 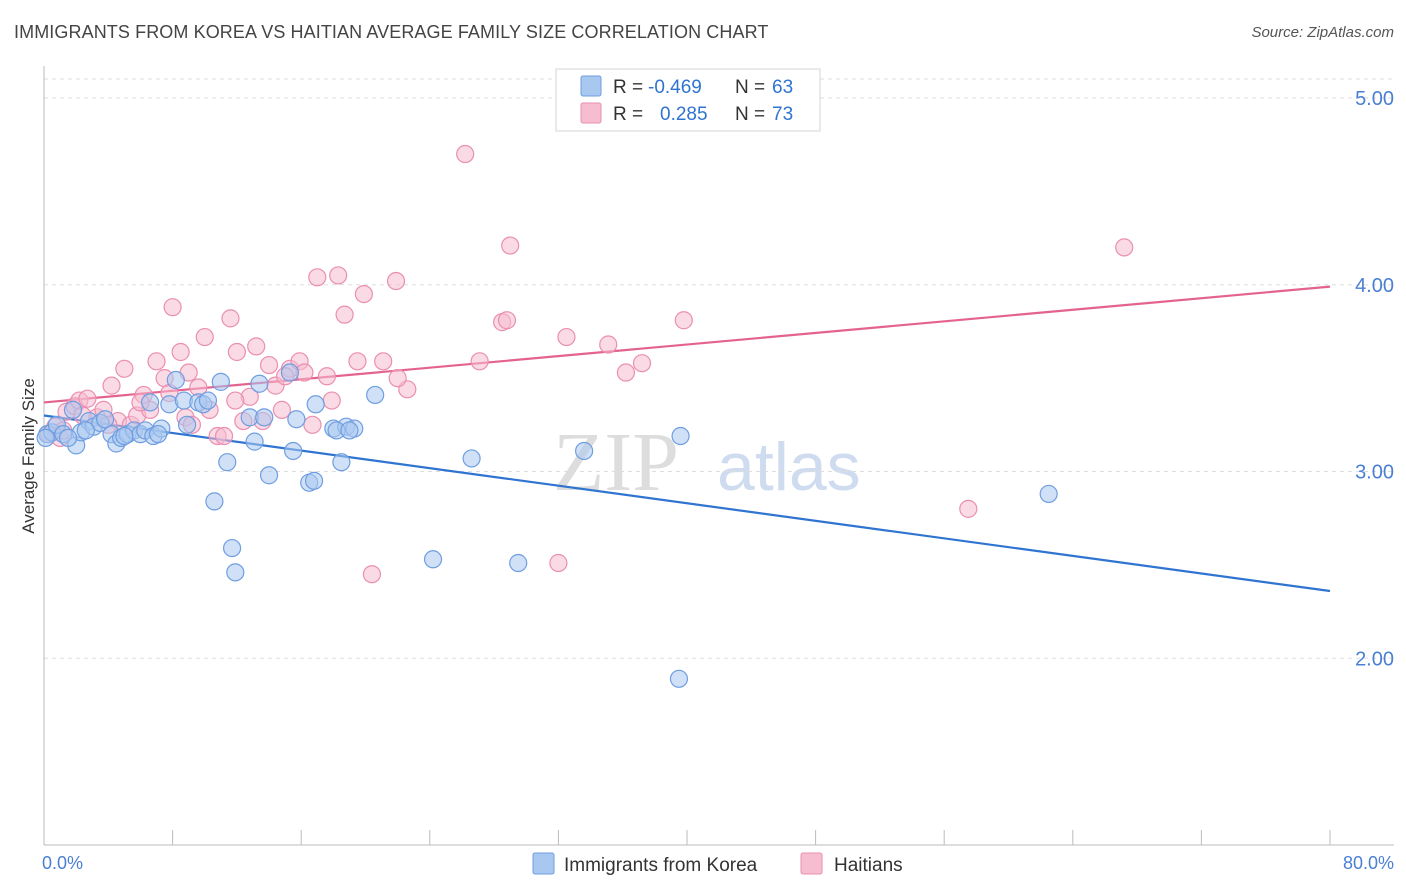 I want to click on bottom-legend-haiti-label: Haitians, so click(x=868, y=865).